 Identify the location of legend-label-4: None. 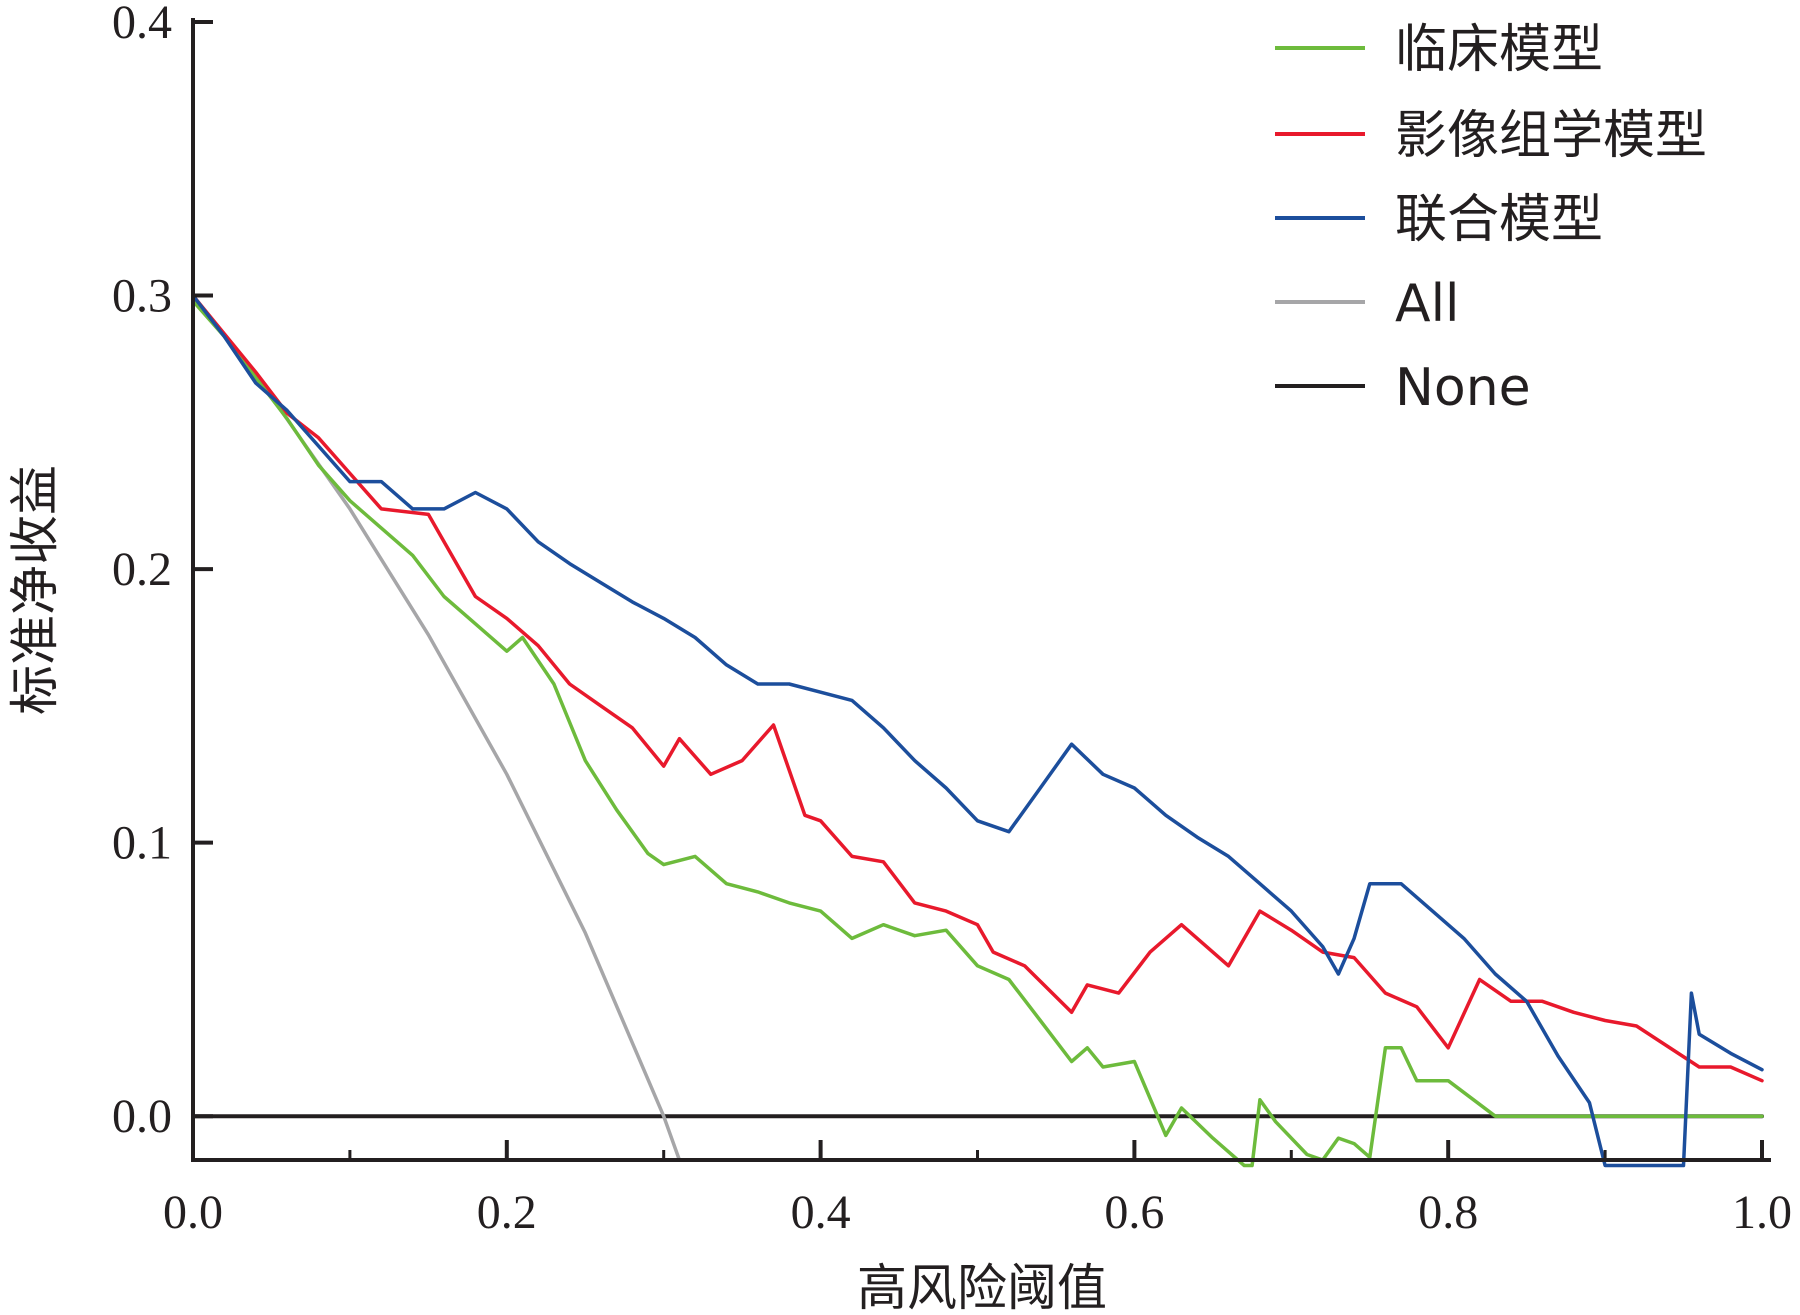
(1463, 388).